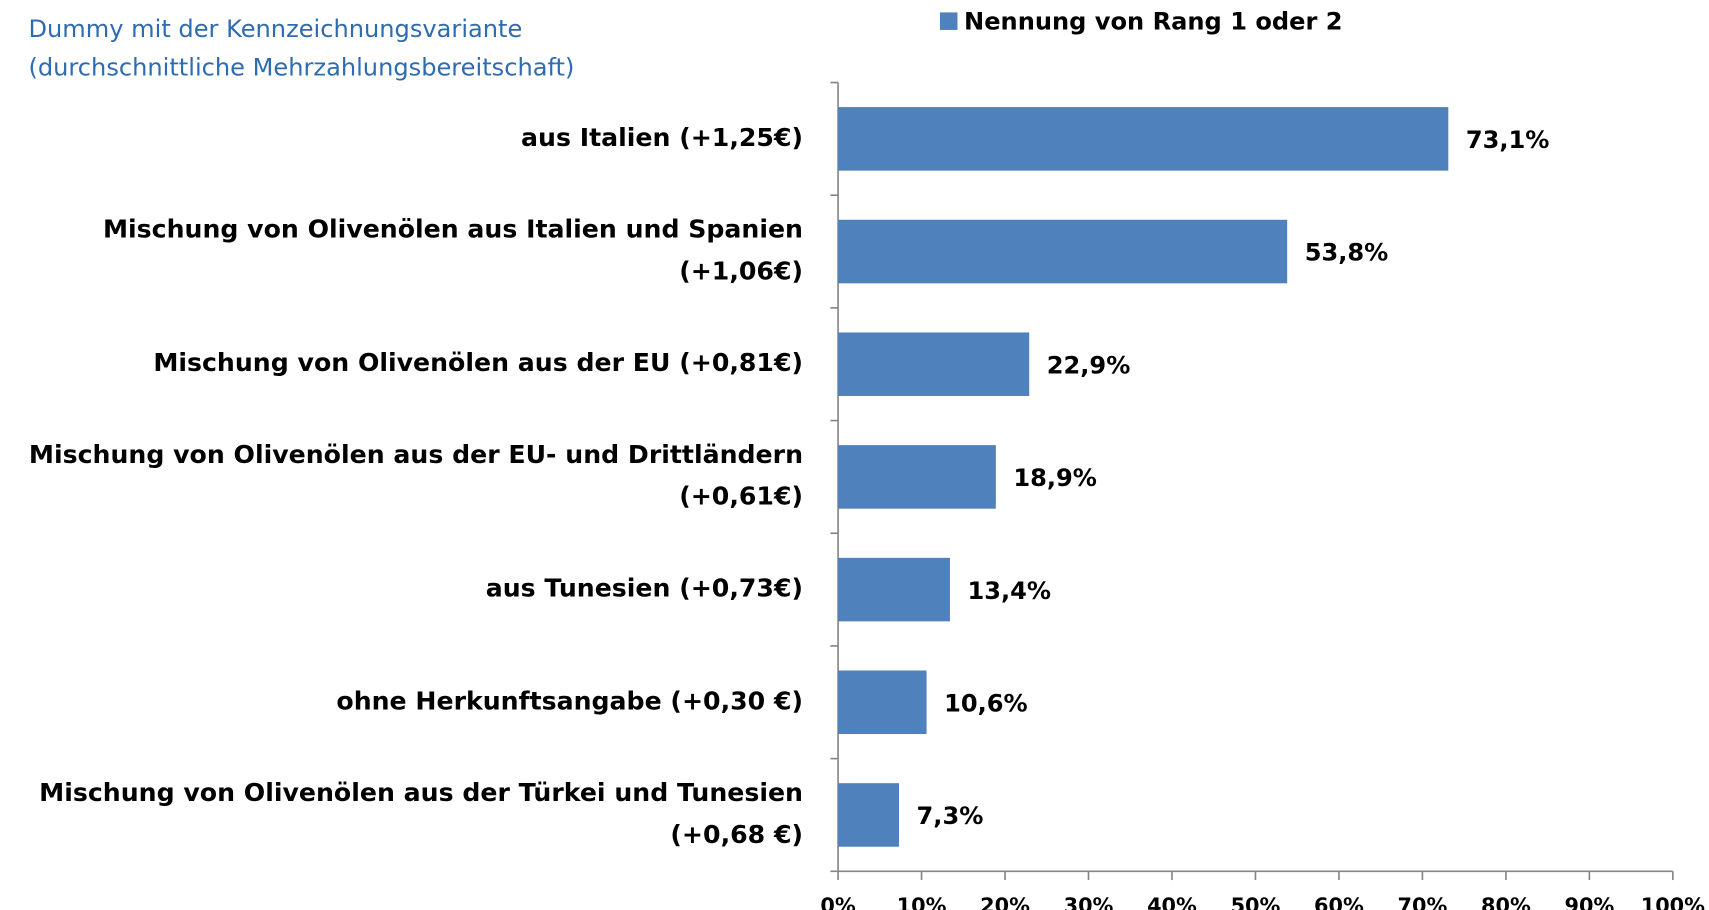  I want to click on x-tick-label: 50%, so click(1256, 901).